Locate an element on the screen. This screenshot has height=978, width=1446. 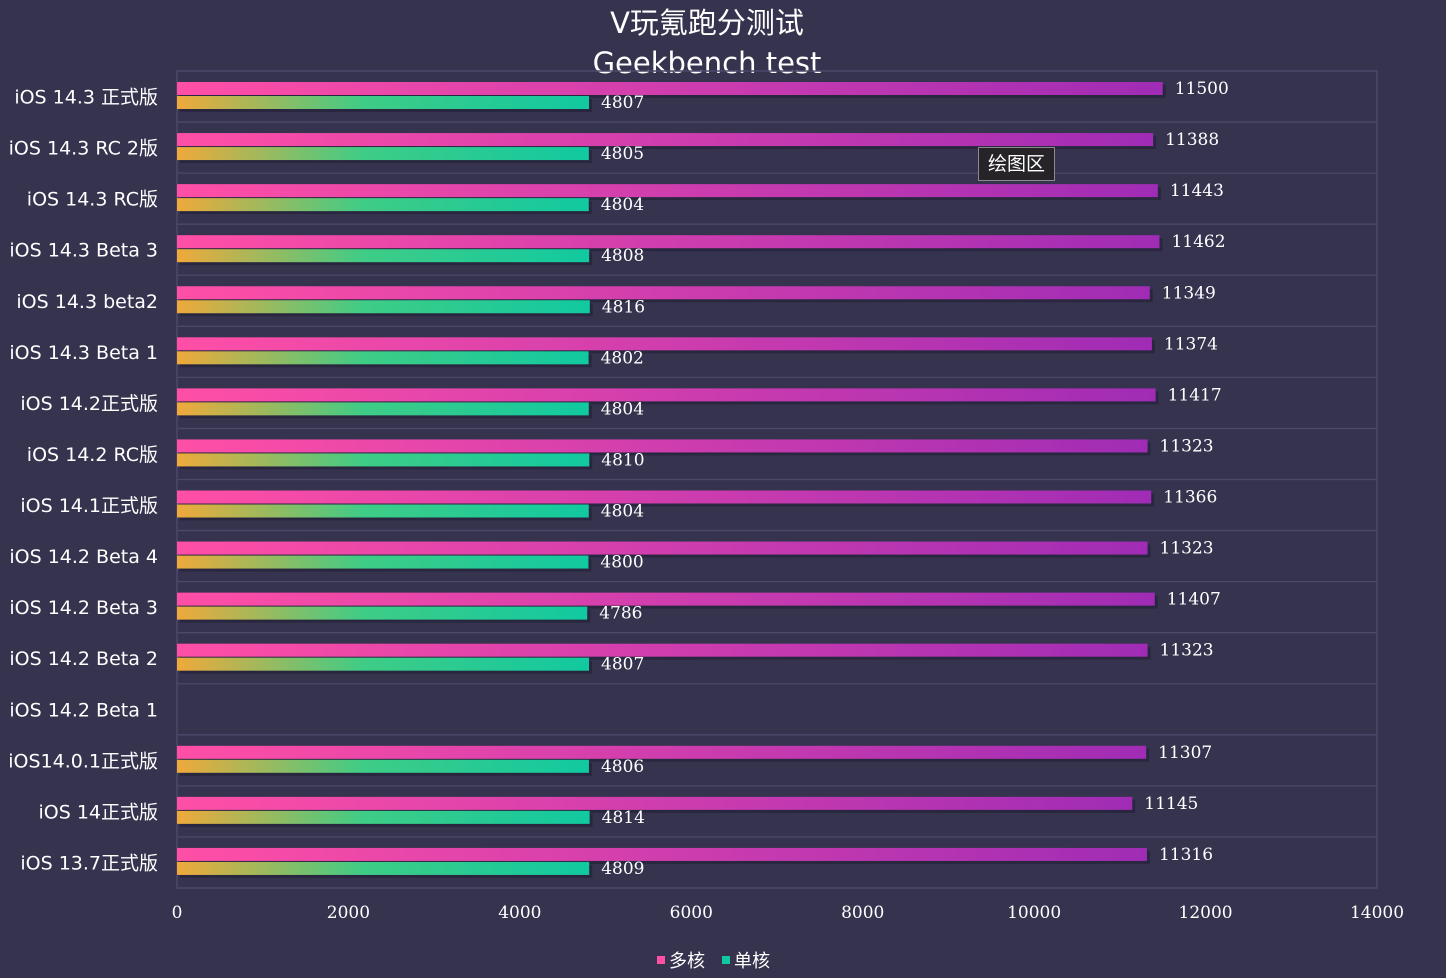
legend-swatch-multi is located at coordinates (661, 960).